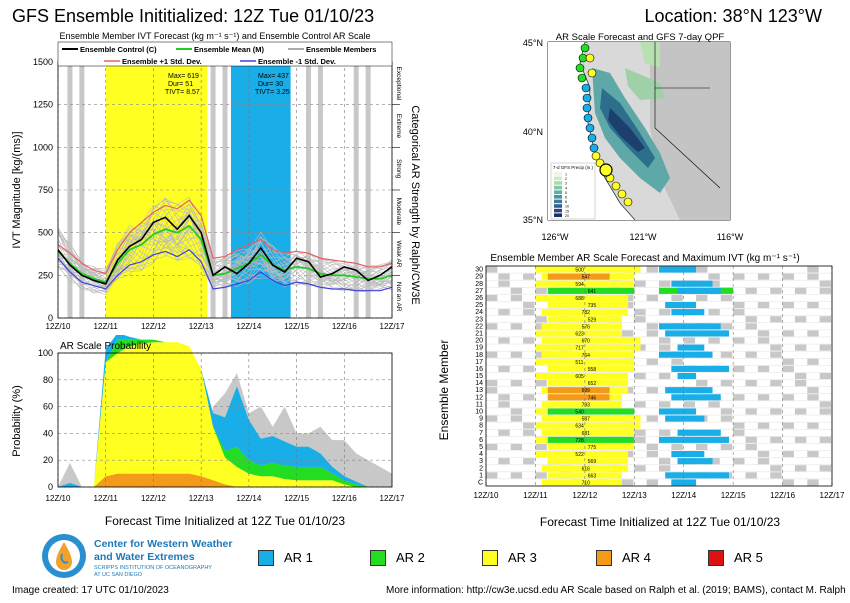 The height and width of the screenshot is (603, 850). I want to click on member-max-ivt-label: 616, so click(586, 469).